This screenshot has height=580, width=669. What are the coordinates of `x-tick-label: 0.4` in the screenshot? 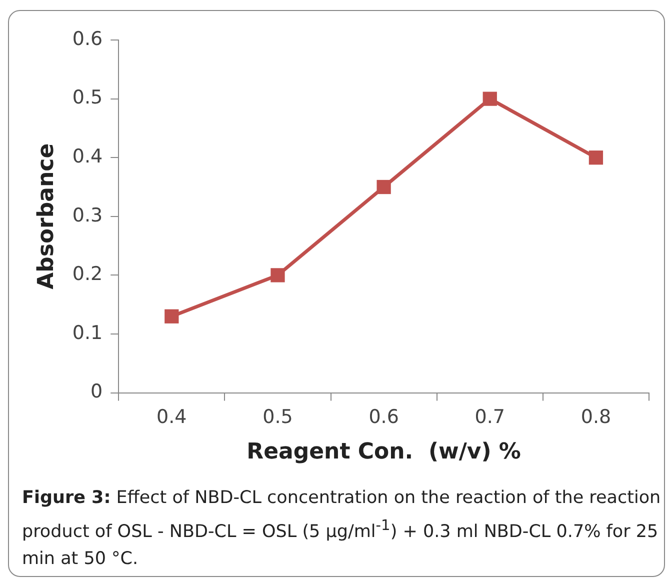 It's located at (171, 417).